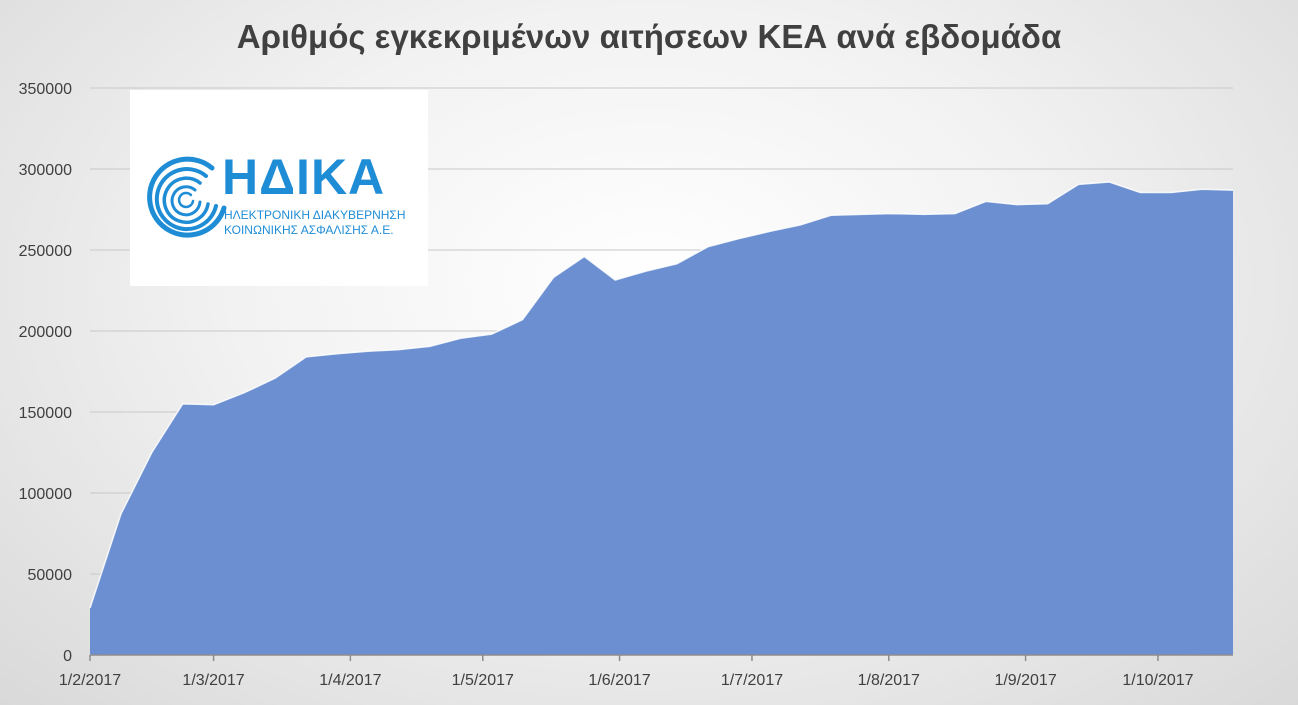 Image resolution: width=1298 pixels, height=705 pixels. What do you see at coordinates (1157, 680) in the screenshot?
I see `x-tick-label: 1/10/2017` at bounding box center [1157, 680].